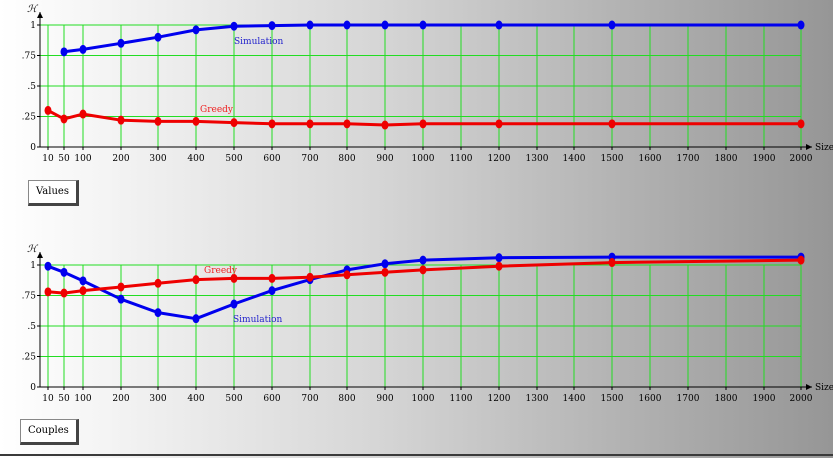  Describe the element at coordinates (195, 399) in the screenshot. I see `x-tick-label: 400` at that location.